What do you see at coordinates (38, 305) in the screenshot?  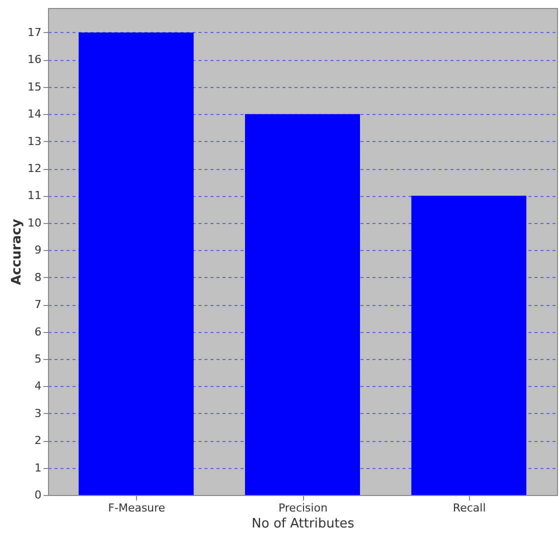 I see `y-tick-label: 7` at bounding box center [38, 305].